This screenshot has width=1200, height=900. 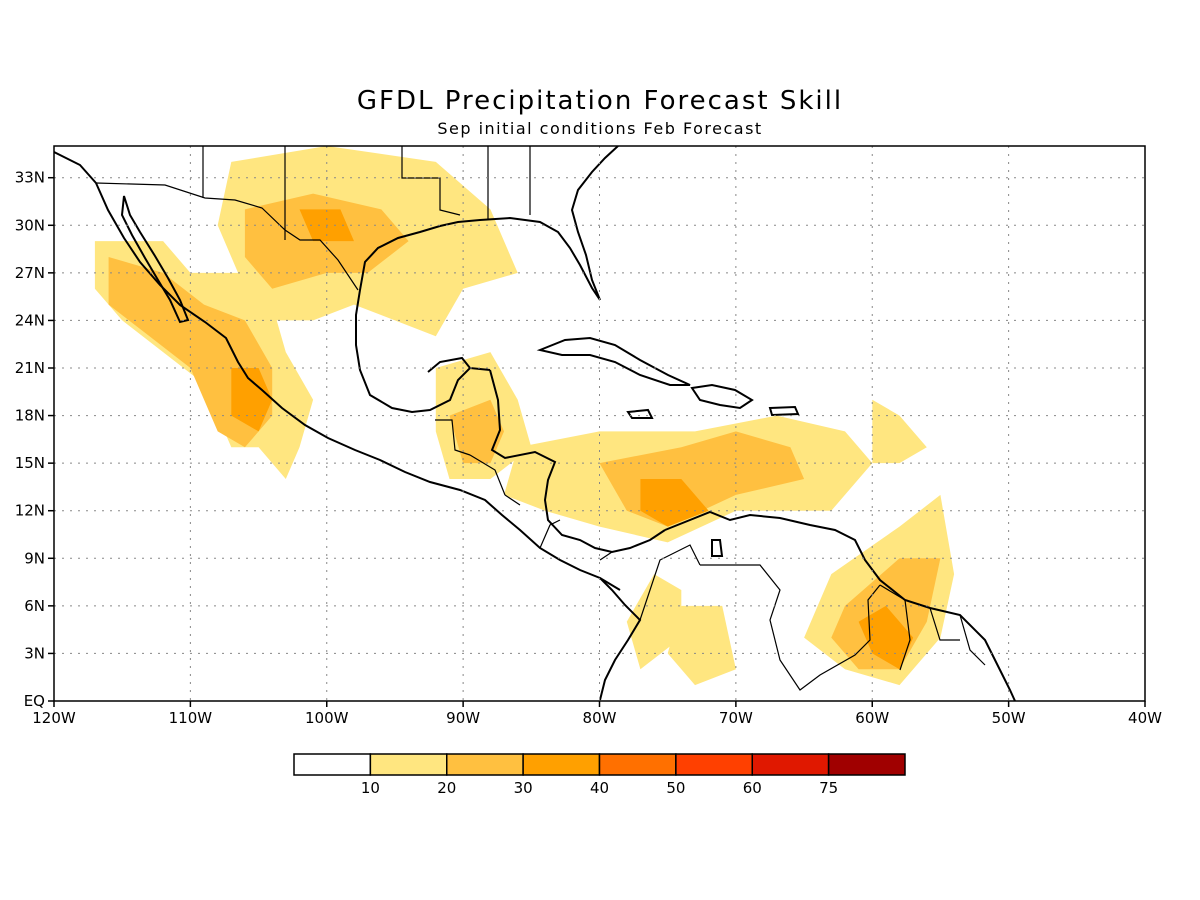 What do you see at coordinates (722, 396) in the screenshot?
I see `hispaniola` at bounding box center [722, 396].